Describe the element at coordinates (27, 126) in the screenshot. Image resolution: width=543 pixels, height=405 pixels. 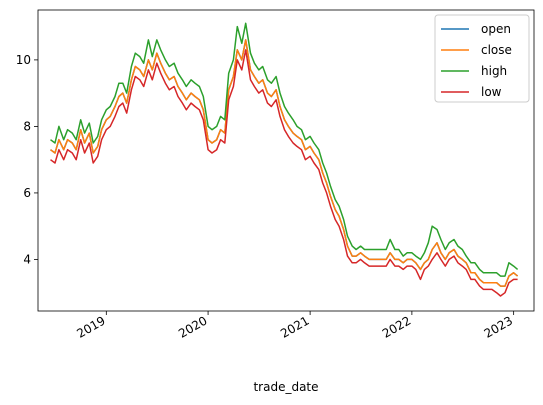
I see `y-tick-label: 8` at that location.